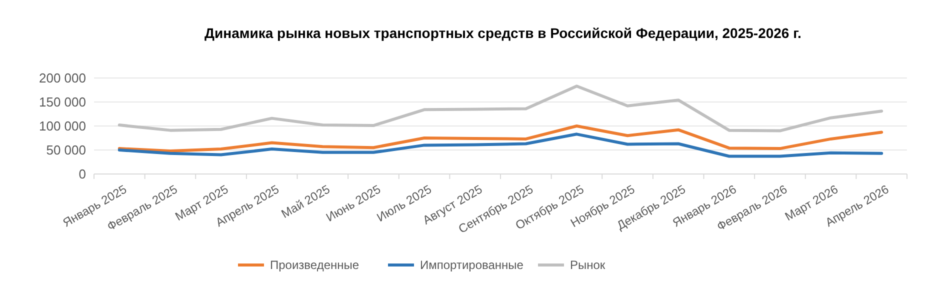 The height and width of the screenshot is (305, 926). I want to click on legend-label: Произведенные, so click(315, 265).